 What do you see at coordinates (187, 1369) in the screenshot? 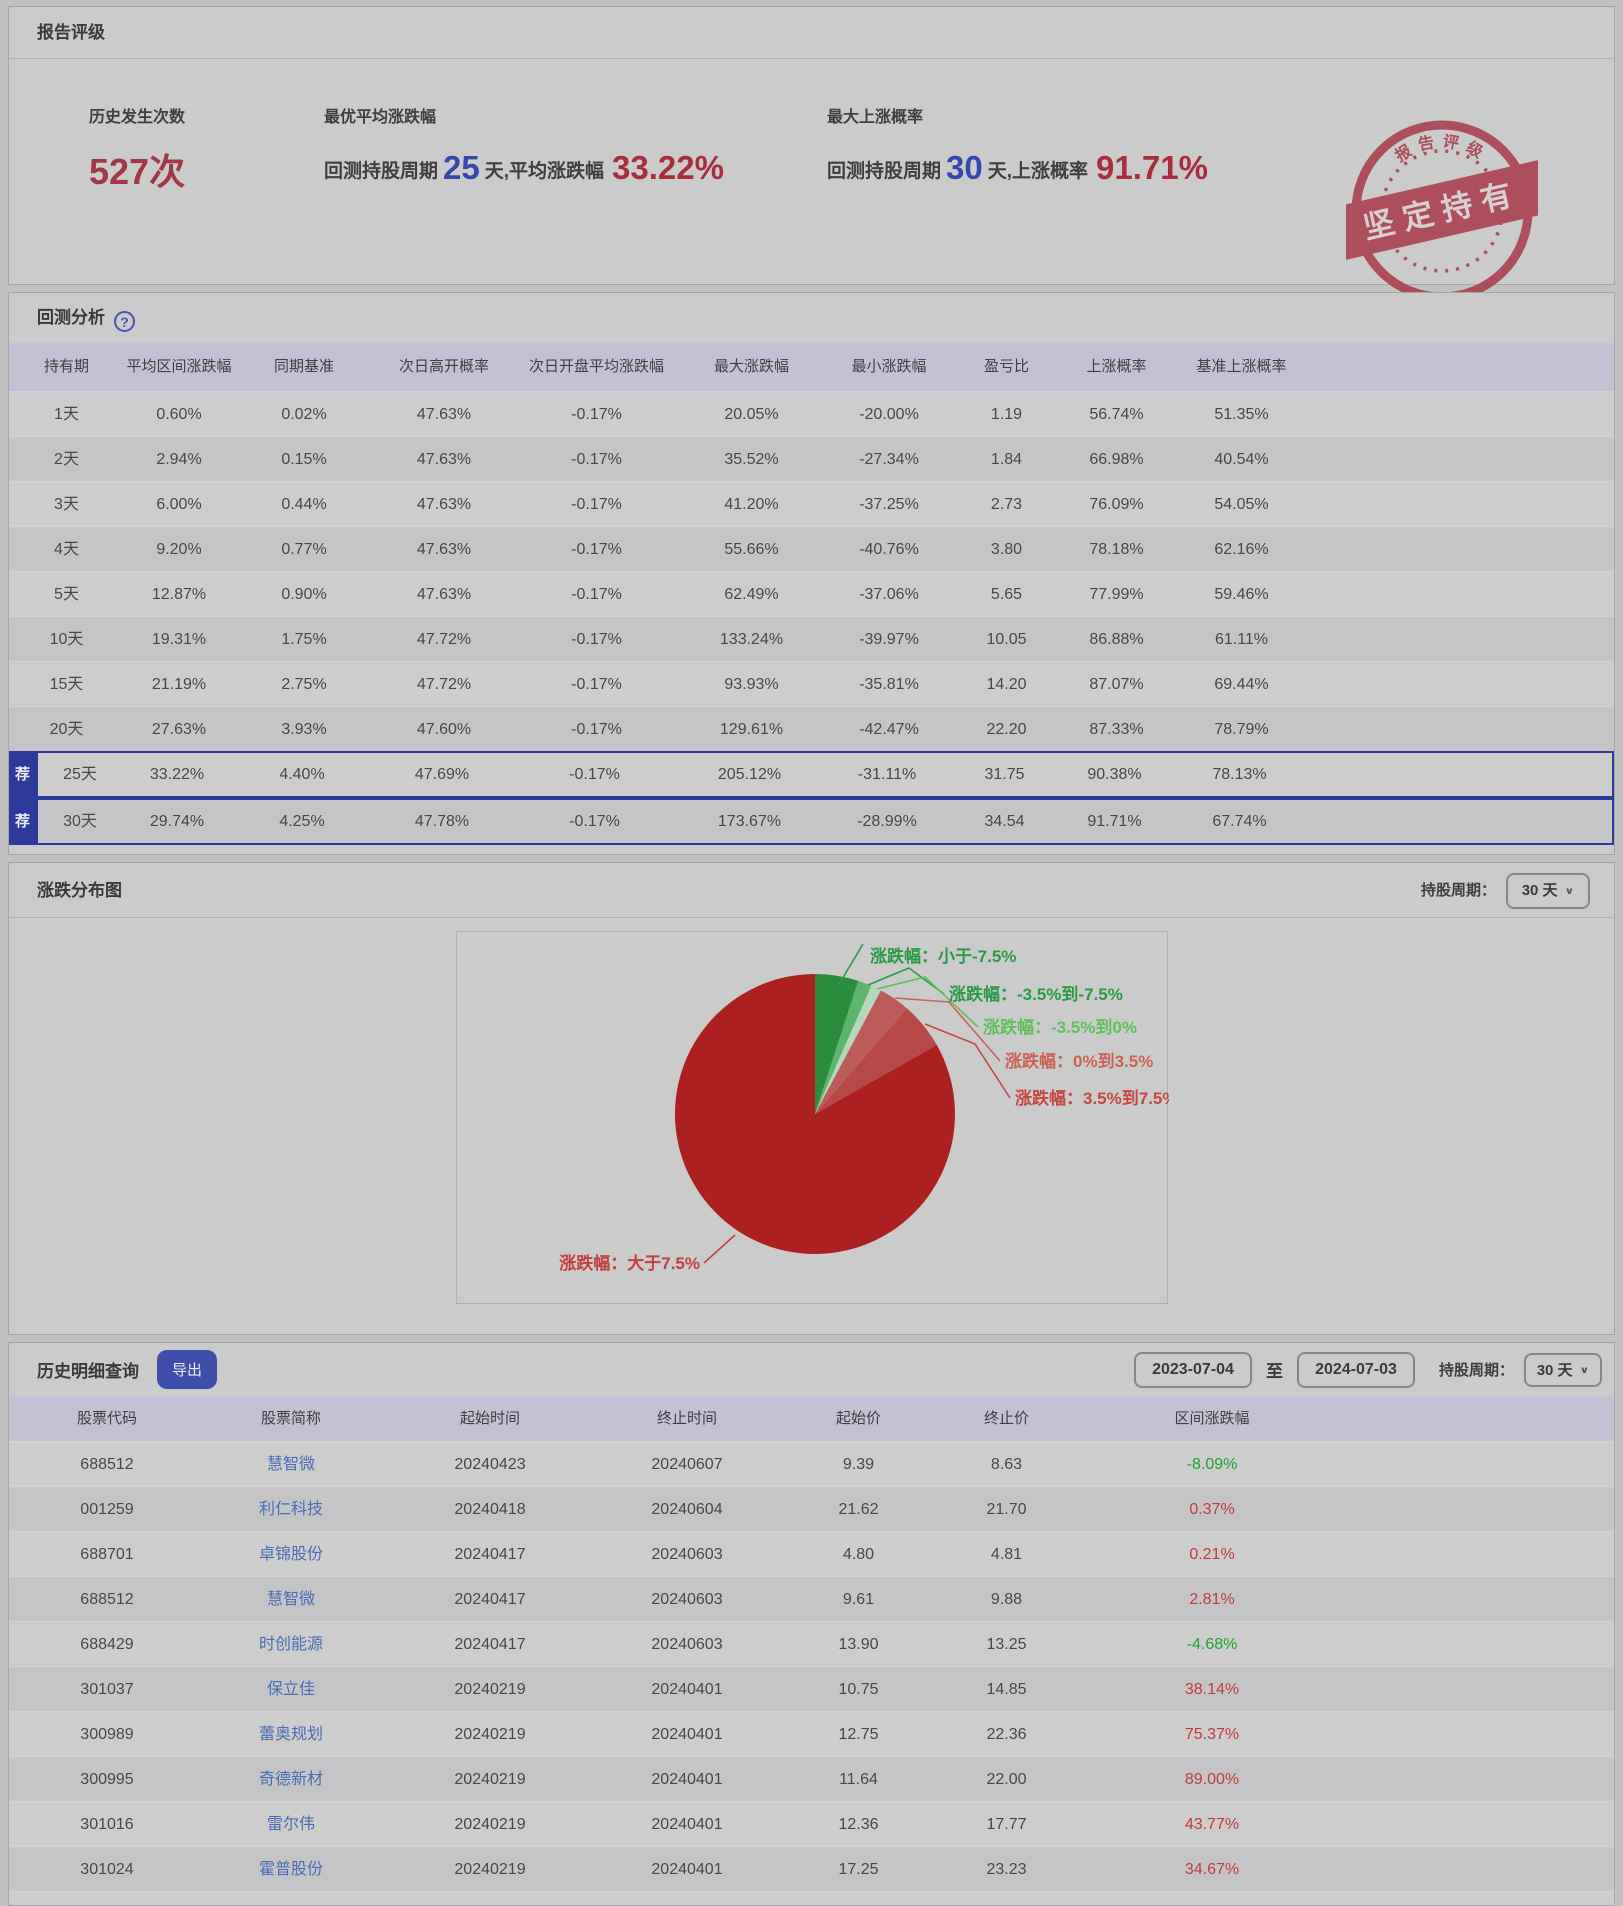
I see `export-button: 导出` at bounding box center [187, 1369].